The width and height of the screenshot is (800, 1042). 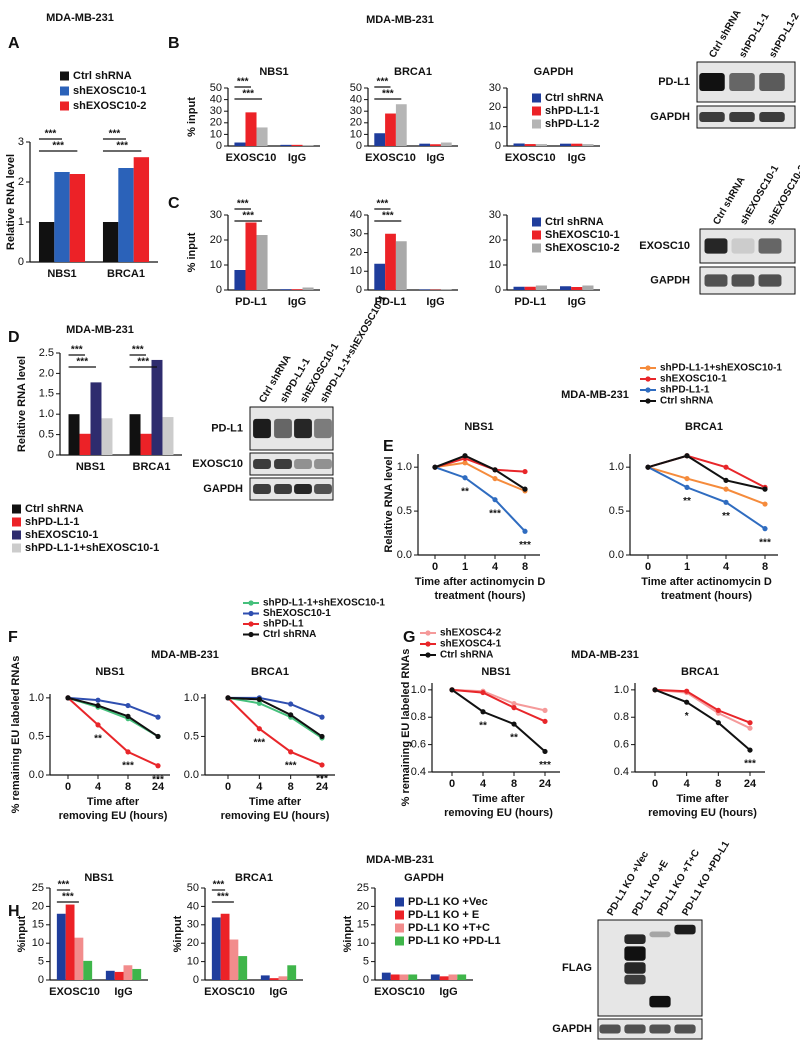 I want to click on y-axis-label: % remaining EU labeled RNAs, so click(x=406, y=728).